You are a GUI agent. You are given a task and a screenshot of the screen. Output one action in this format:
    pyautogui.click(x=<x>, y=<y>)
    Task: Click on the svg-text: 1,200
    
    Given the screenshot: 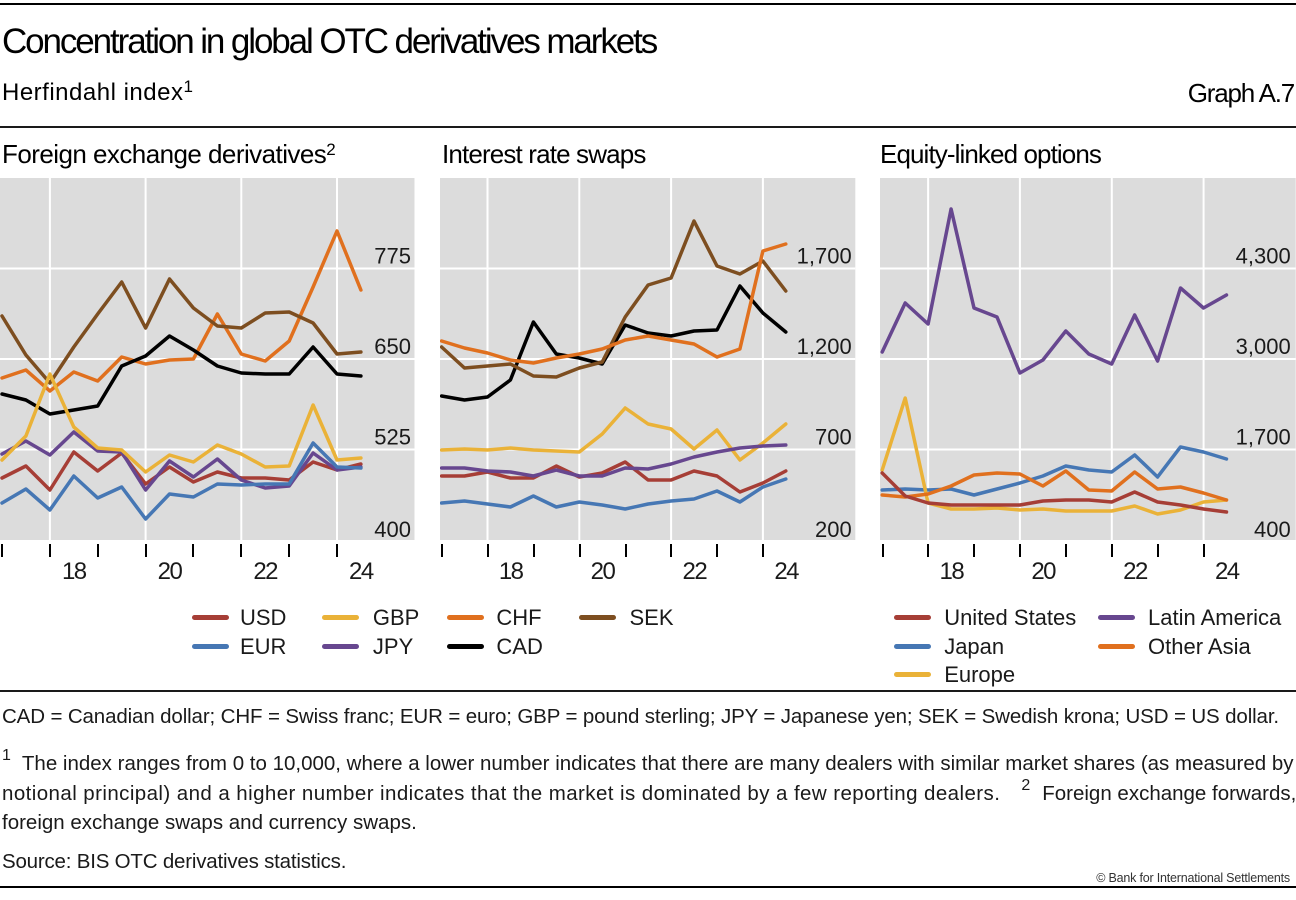 What is the action you would take?
    pyautogui.click(x=824, y=346)
    